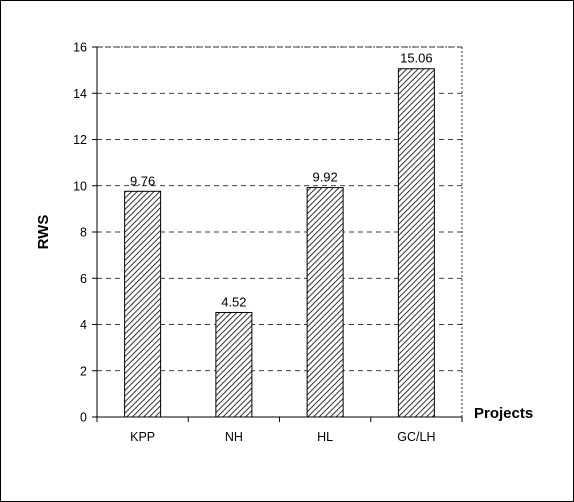 This screenshot has width=574, height=502. What do you see at coordinates (83, 325) in the screenshot?
I see `y-tick-label: 4` at bounding box center [83, 325].